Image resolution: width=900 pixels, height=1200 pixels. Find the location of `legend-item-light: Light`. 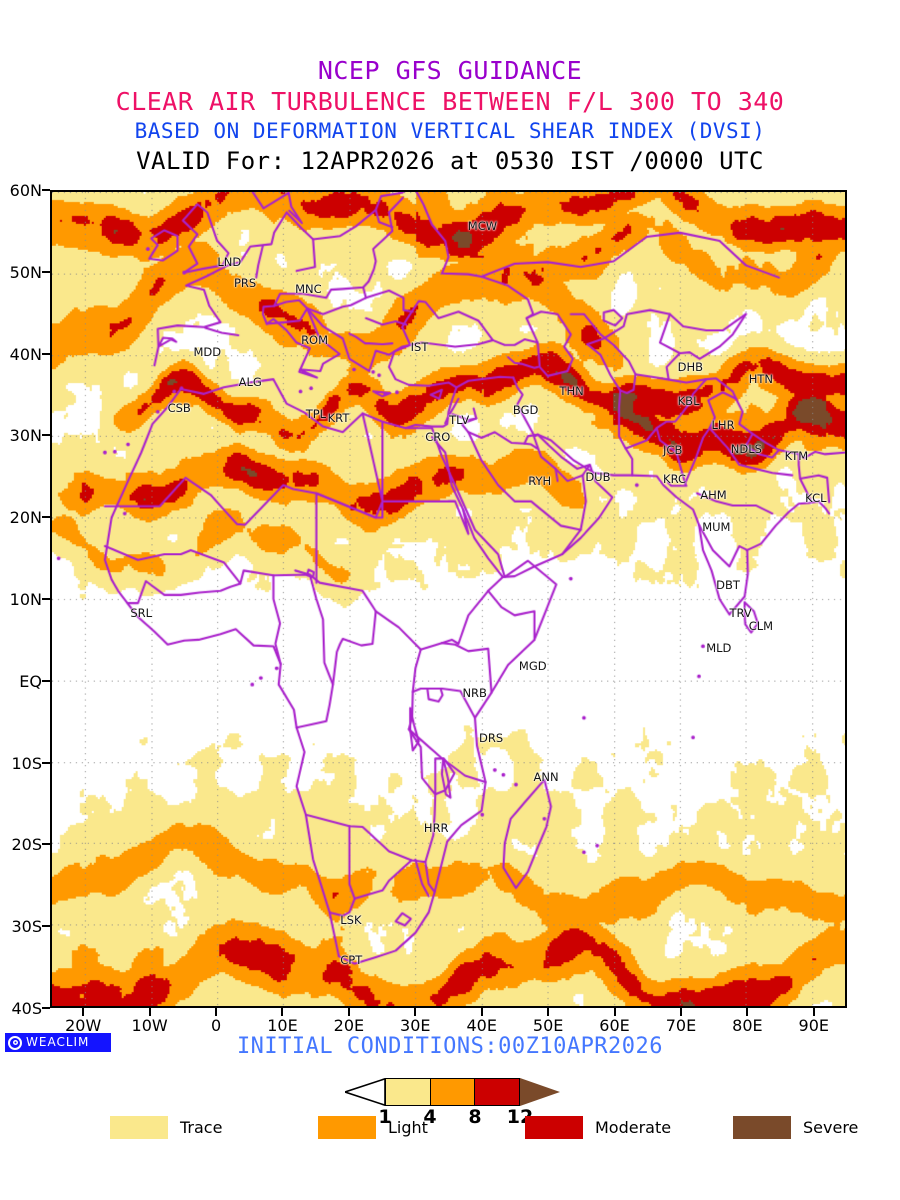

legend-item-light: Light is located at coordinates (373, 1127).